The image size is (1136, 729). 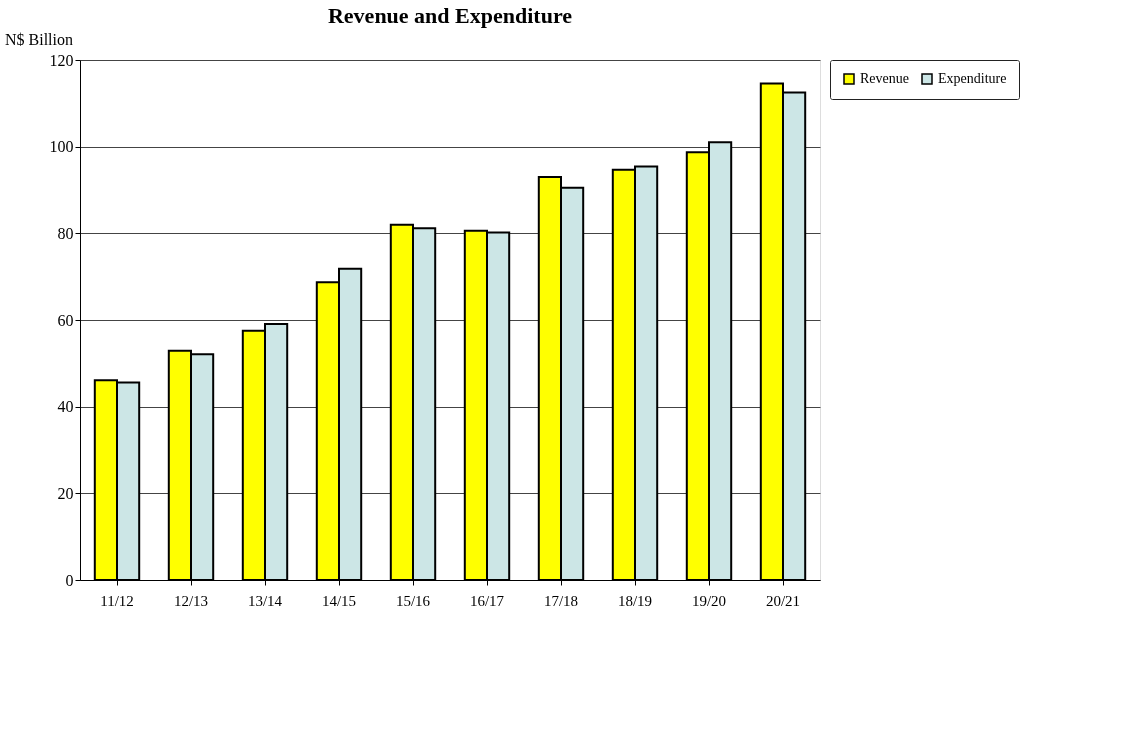 What do you see at coordinates (487, 600) in the screenshot?
I see `x-tick-label: 16/17` at bounding box center [487, 600].